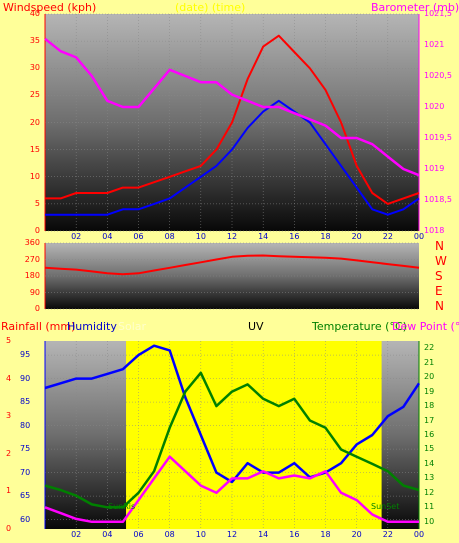  I want to click on temp-y-tick: 13, so click(429, 478).